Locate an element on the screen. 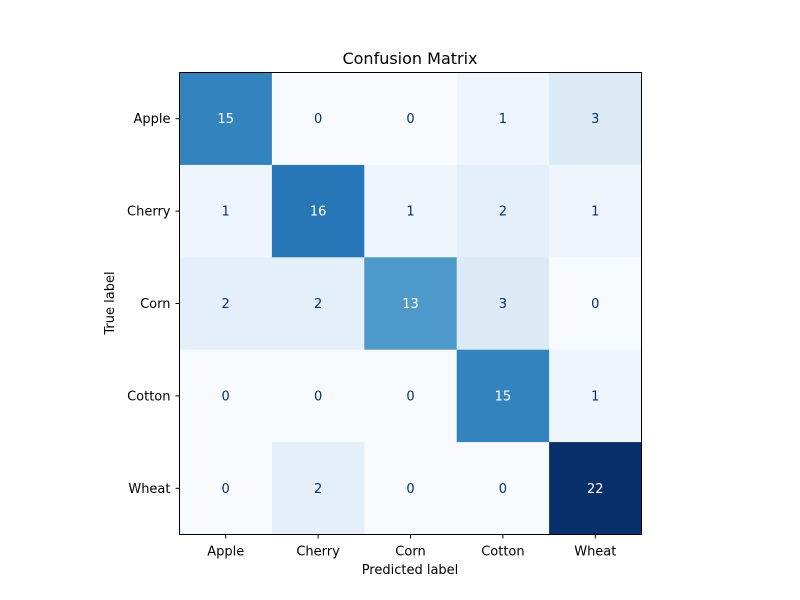 This screenshot has height=600, width=800. x-axis-ticks: Apple Cherry Corn Cotton Wheat is located at coordinates (411, 547).